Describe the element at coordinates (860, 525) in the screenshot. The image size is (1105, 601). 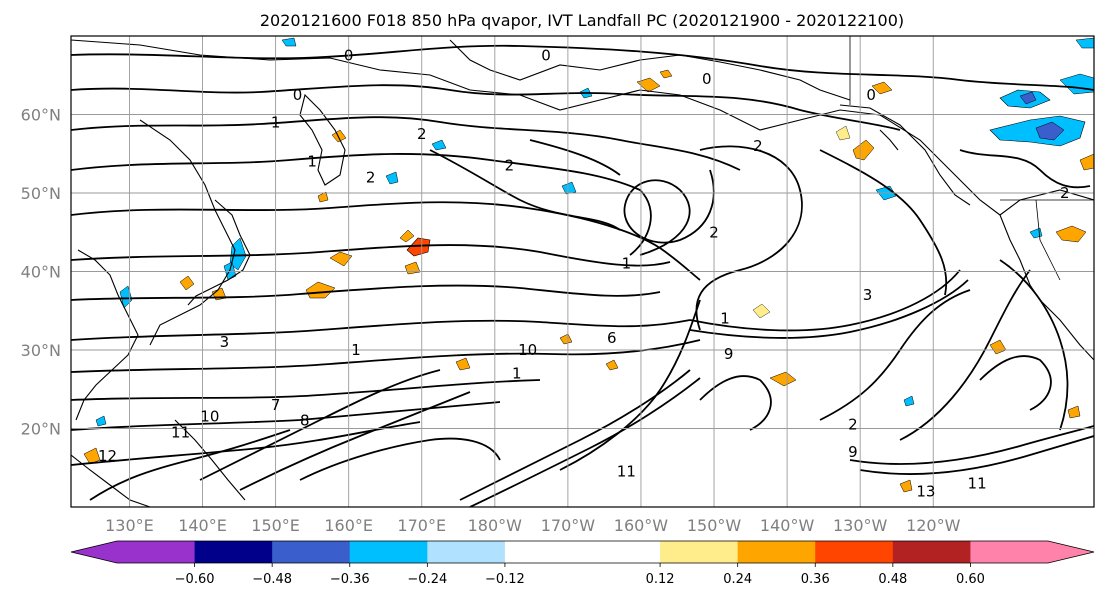
I see `lon-tick-label: 130°W` at that location.